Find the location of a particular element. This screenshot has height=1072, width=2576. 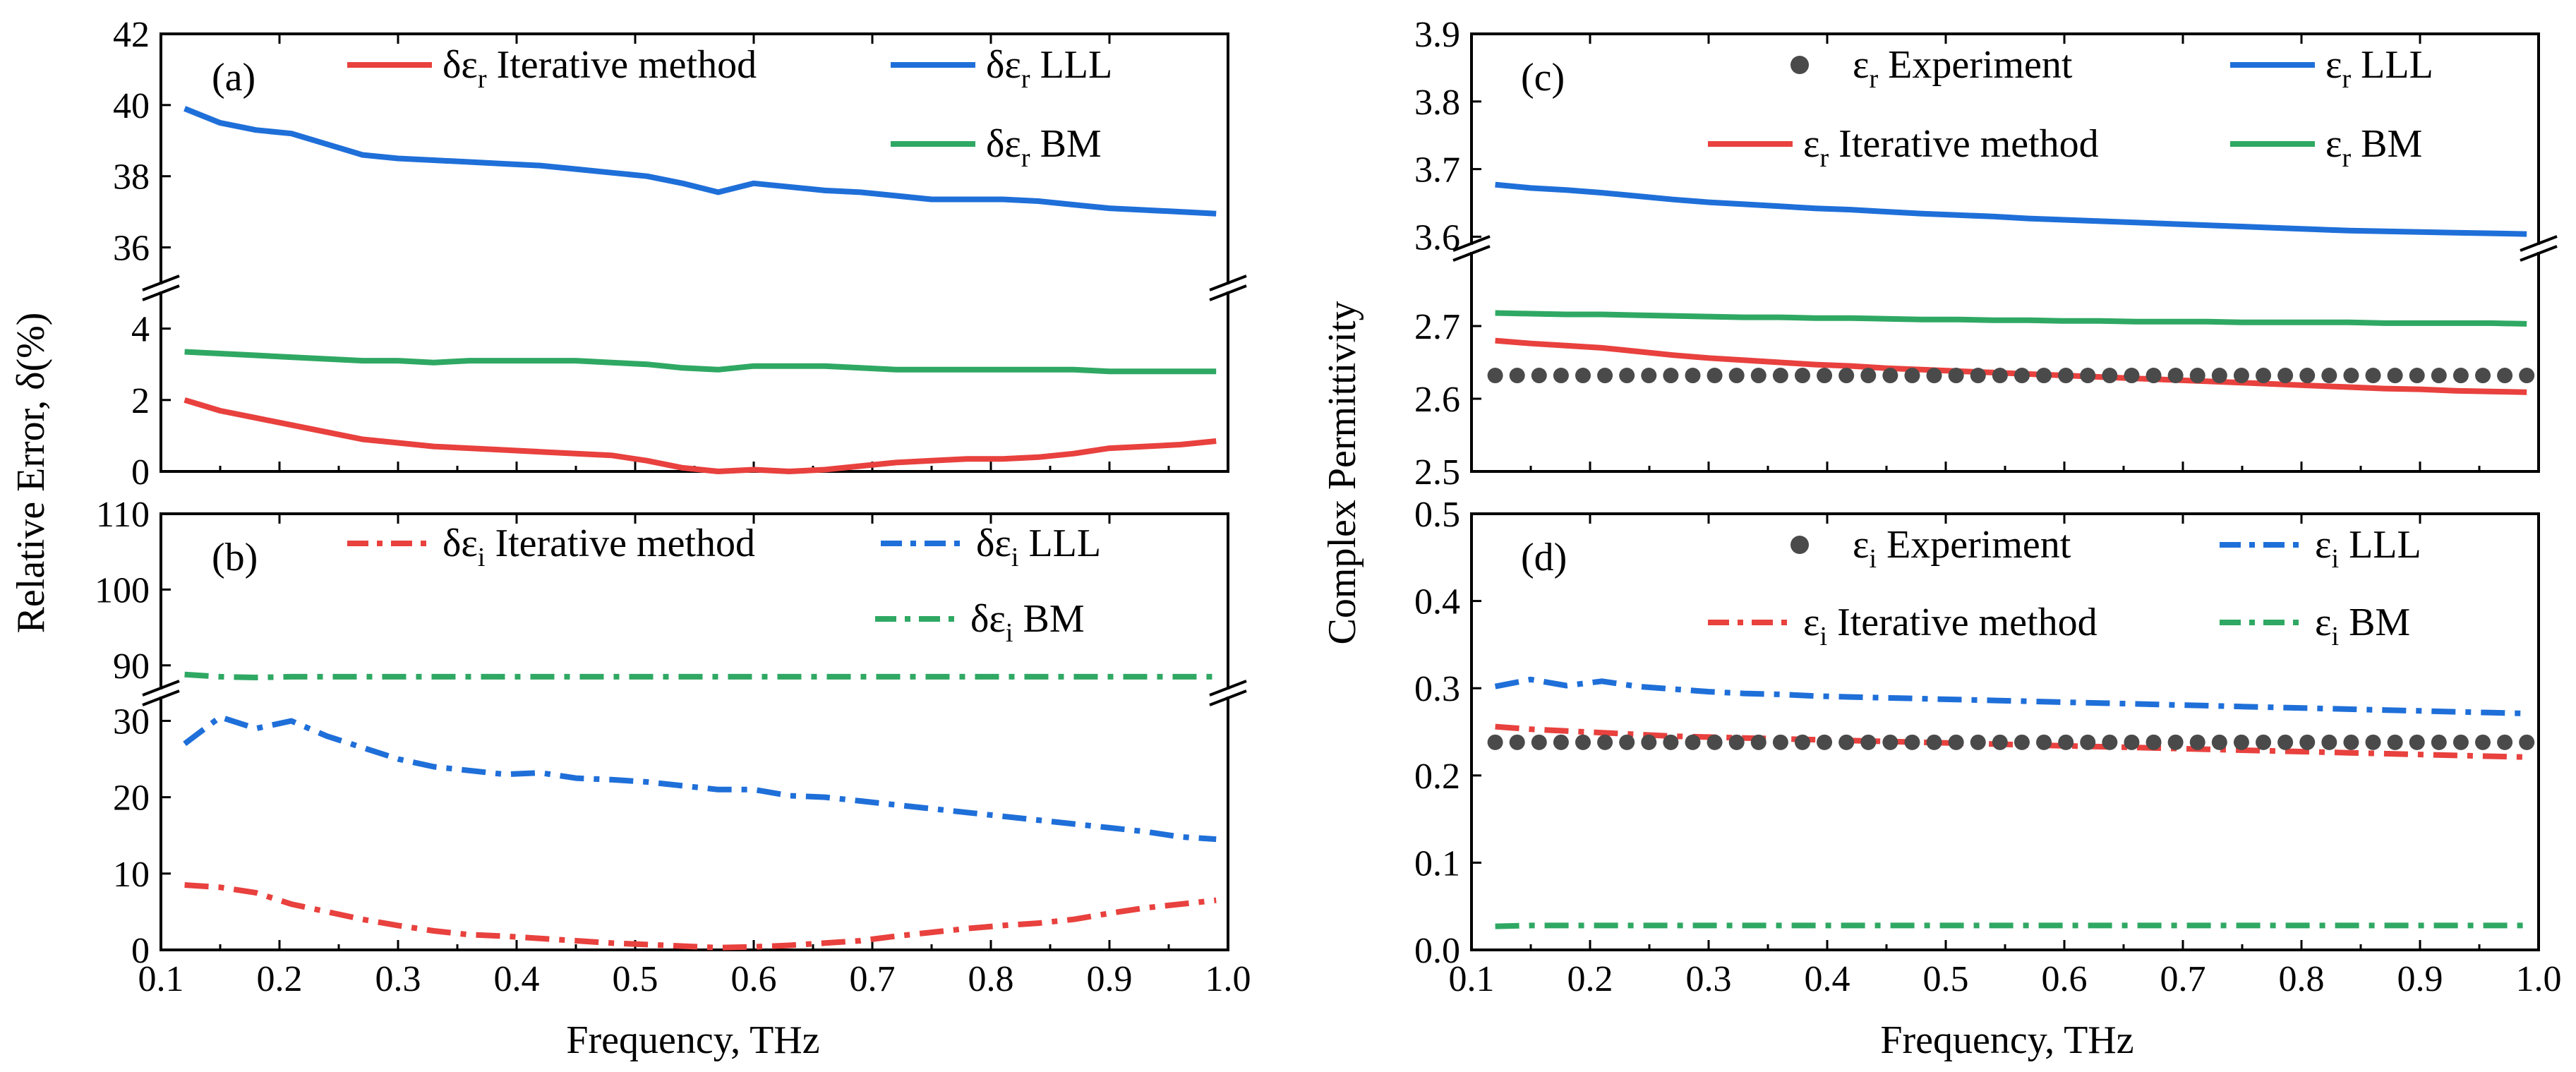

legend-entry: δεr BM is located at coordinates (1044, 148).